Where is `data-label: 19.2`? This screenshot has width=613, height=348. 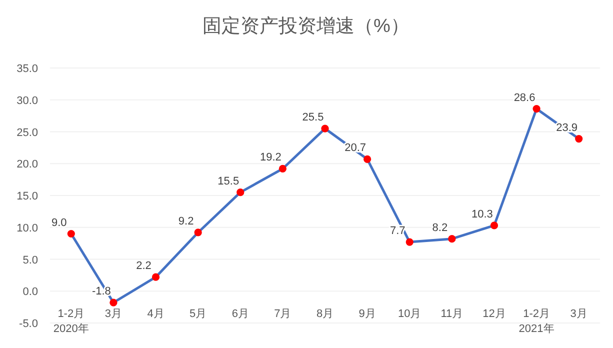 data-label: 19.2 is located at coordinates (271, 158).